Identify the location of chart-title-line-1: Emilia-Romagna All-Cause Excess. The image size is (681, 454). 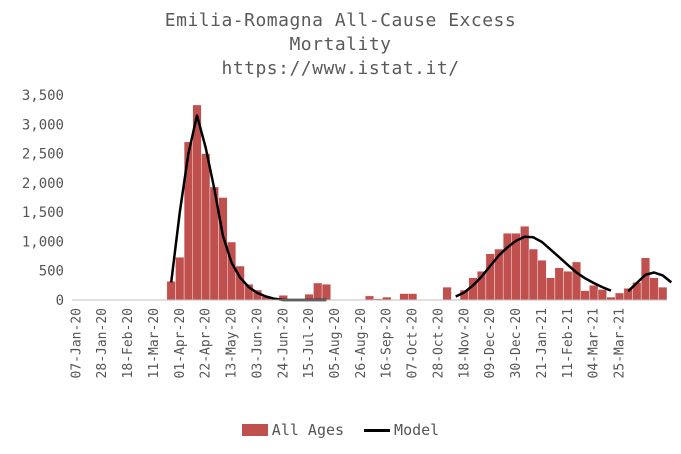
(340, 20).